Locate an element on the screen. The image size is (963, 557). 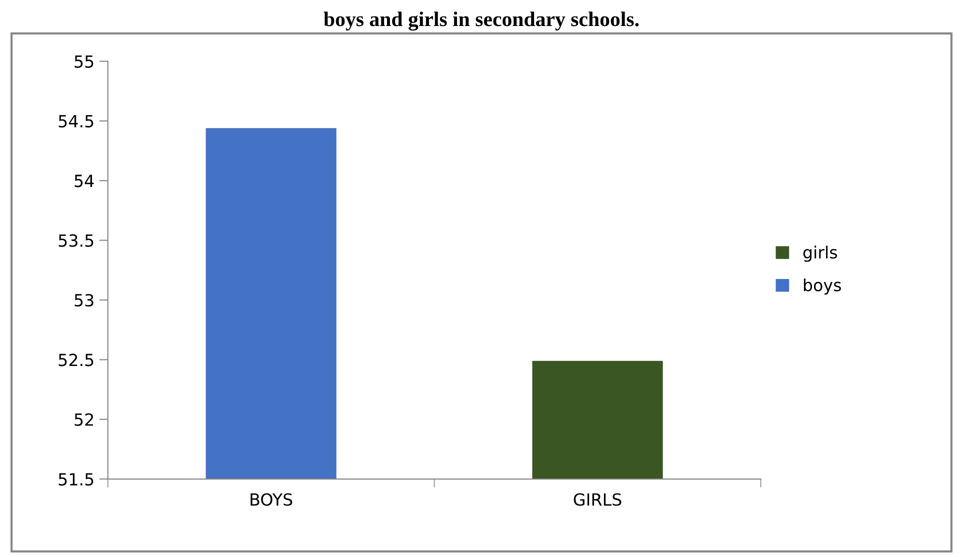
y-tick-label: 53.5 is located at coordinates (76, 240).